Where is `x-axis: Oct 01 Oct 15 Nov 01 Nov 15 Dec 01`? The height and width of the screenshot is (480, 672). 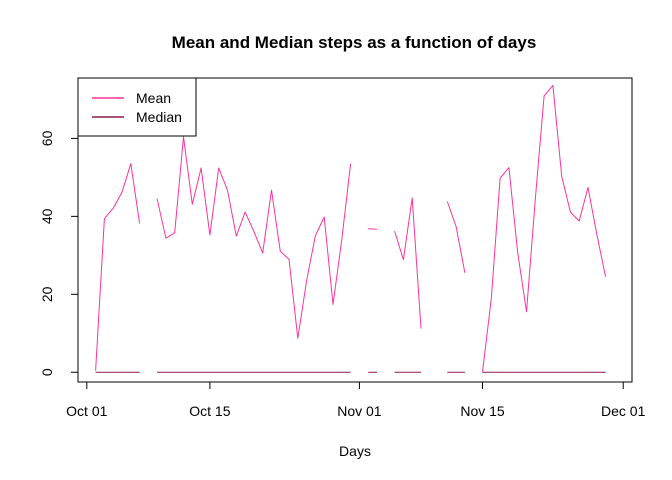 x-axis: Oct 01 Oct 15 Nov 01 Nov 15 Dec 01 is located at coordinates (356, 400).